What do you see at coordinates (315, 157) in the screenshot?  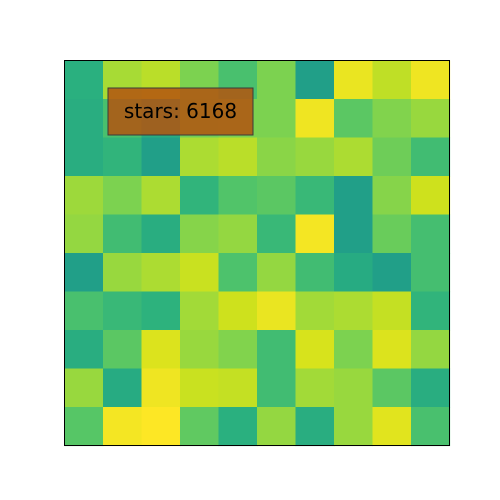 I see `heatmap-cell-r2-c6` at bounding box center [315, 157].